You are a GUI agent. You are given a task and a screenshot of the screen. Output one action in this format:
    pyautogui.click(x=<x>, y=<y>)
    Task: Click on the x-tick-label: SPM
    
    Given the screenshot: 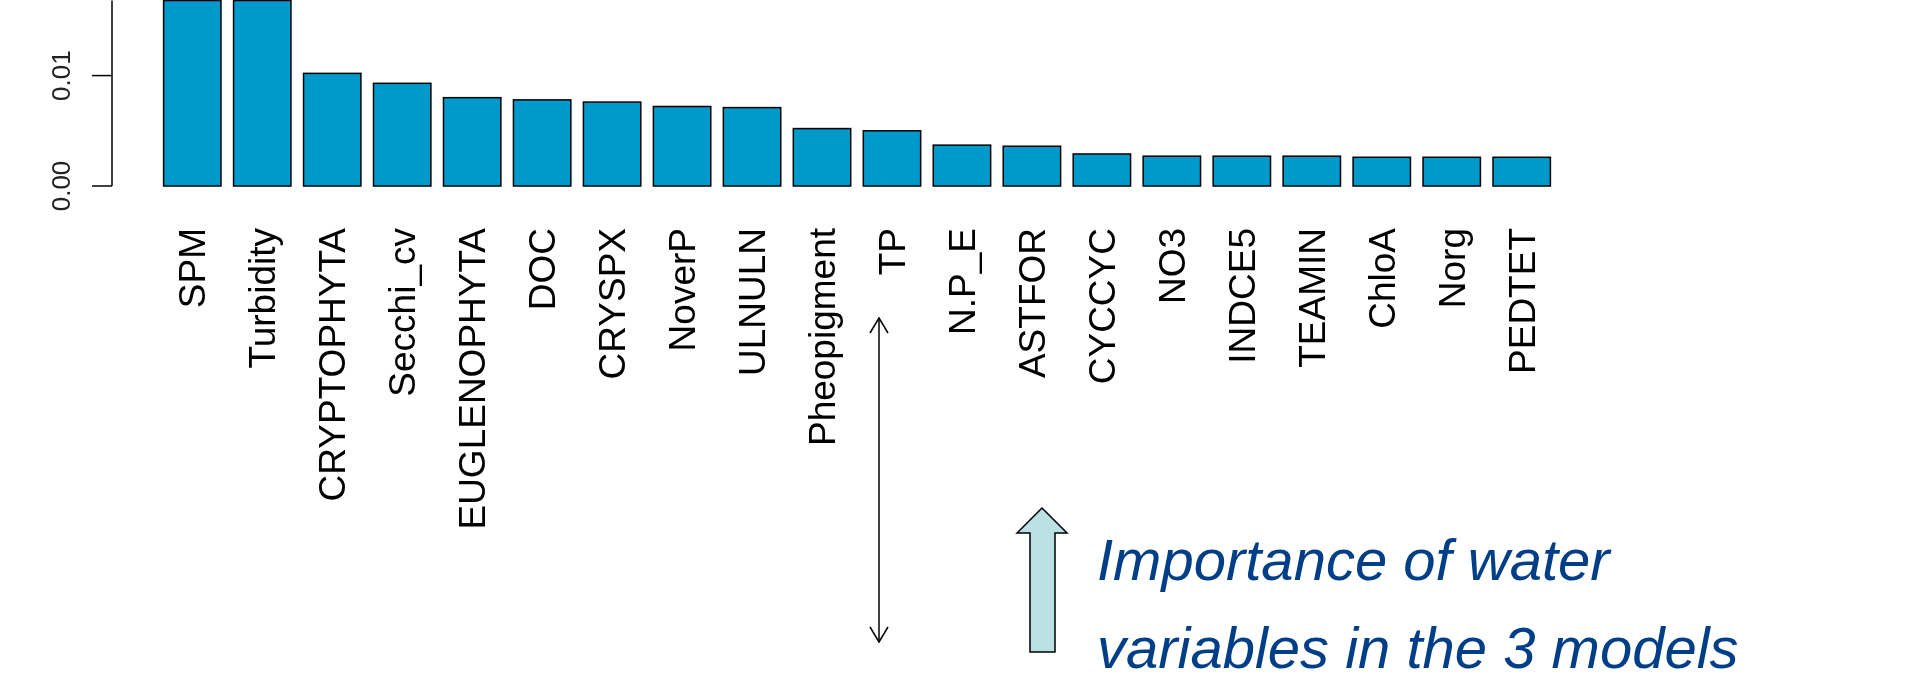 What is the action you would take?
    pyautogui.click(x=193, y=268)
    